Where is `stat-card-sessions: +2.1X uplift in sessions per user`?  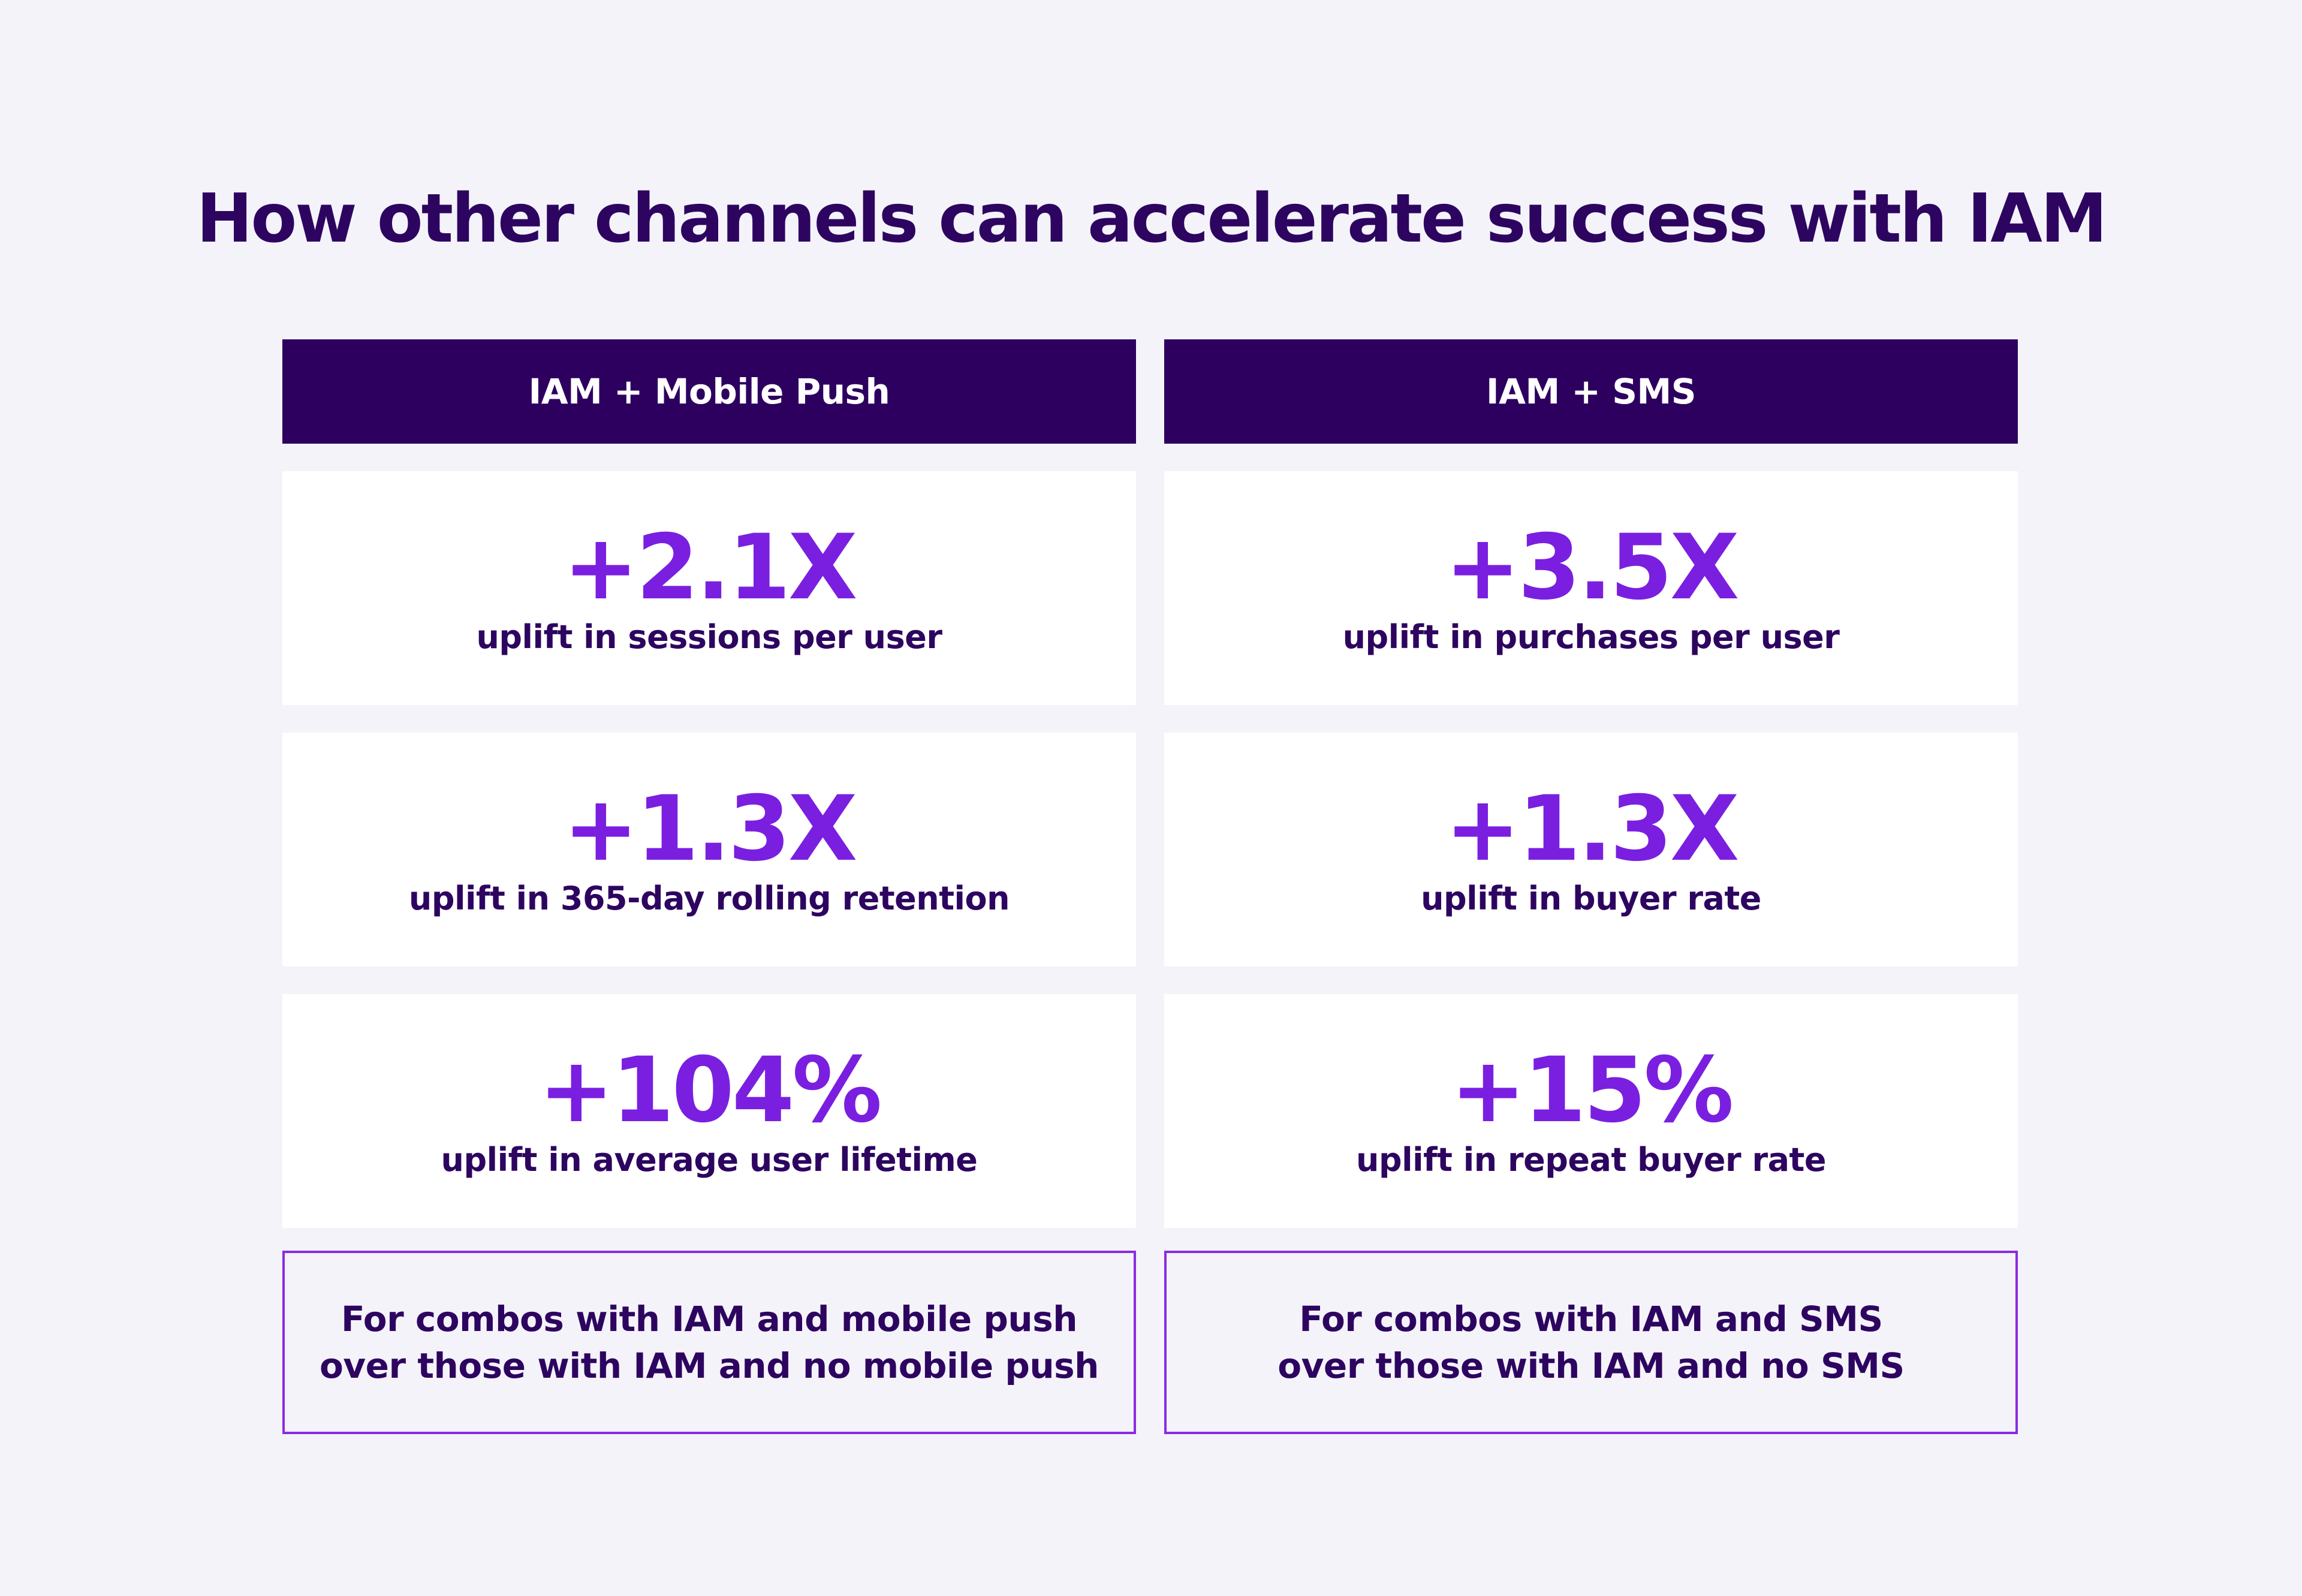 stat-card-sessions: +2.1X uplift in sessions per user is located at coordinates (709, 588).